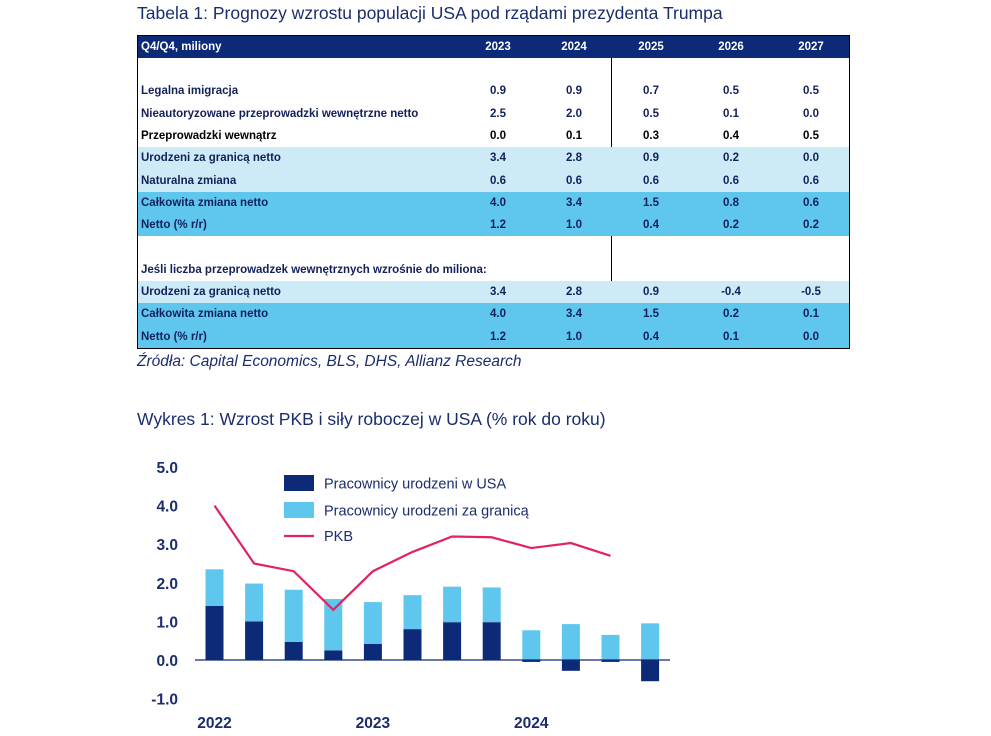 The height and width of the screenshot is (736, 991). Describe the element at coordinates (299, 483) in the screenshot. I see `legend-swatch-us-born` at that location.